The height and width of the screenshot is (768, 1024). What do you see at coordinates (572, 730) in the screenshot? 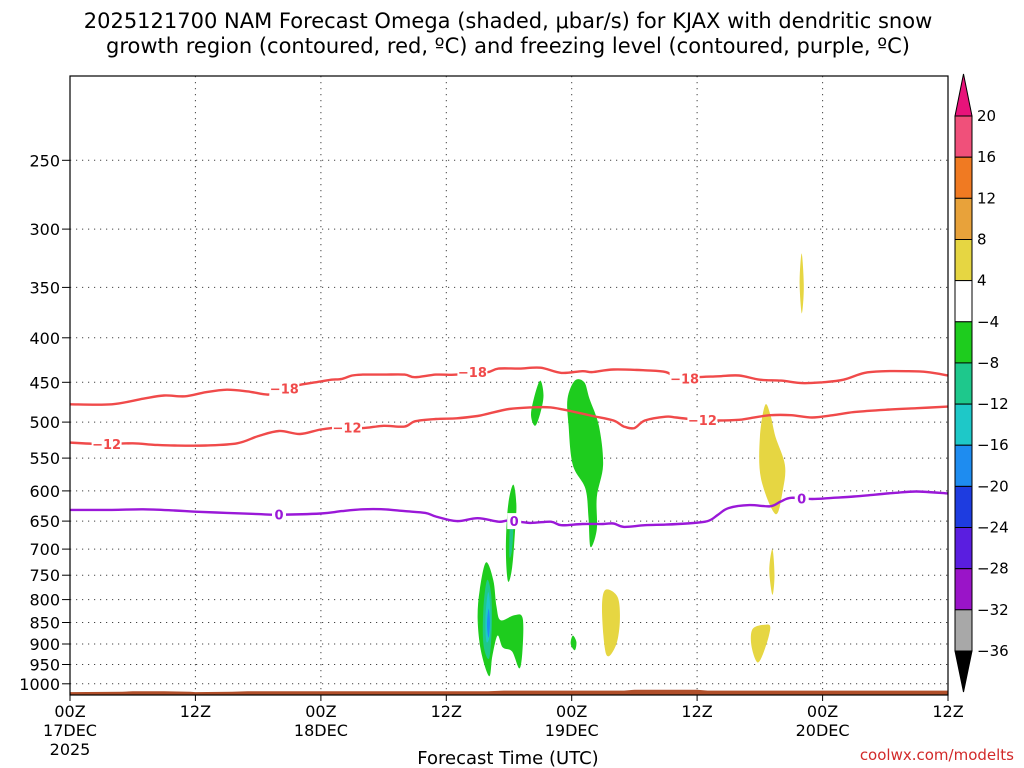
I see `x-tick-date-48: 19DEC` at bounding box center [572, 730].